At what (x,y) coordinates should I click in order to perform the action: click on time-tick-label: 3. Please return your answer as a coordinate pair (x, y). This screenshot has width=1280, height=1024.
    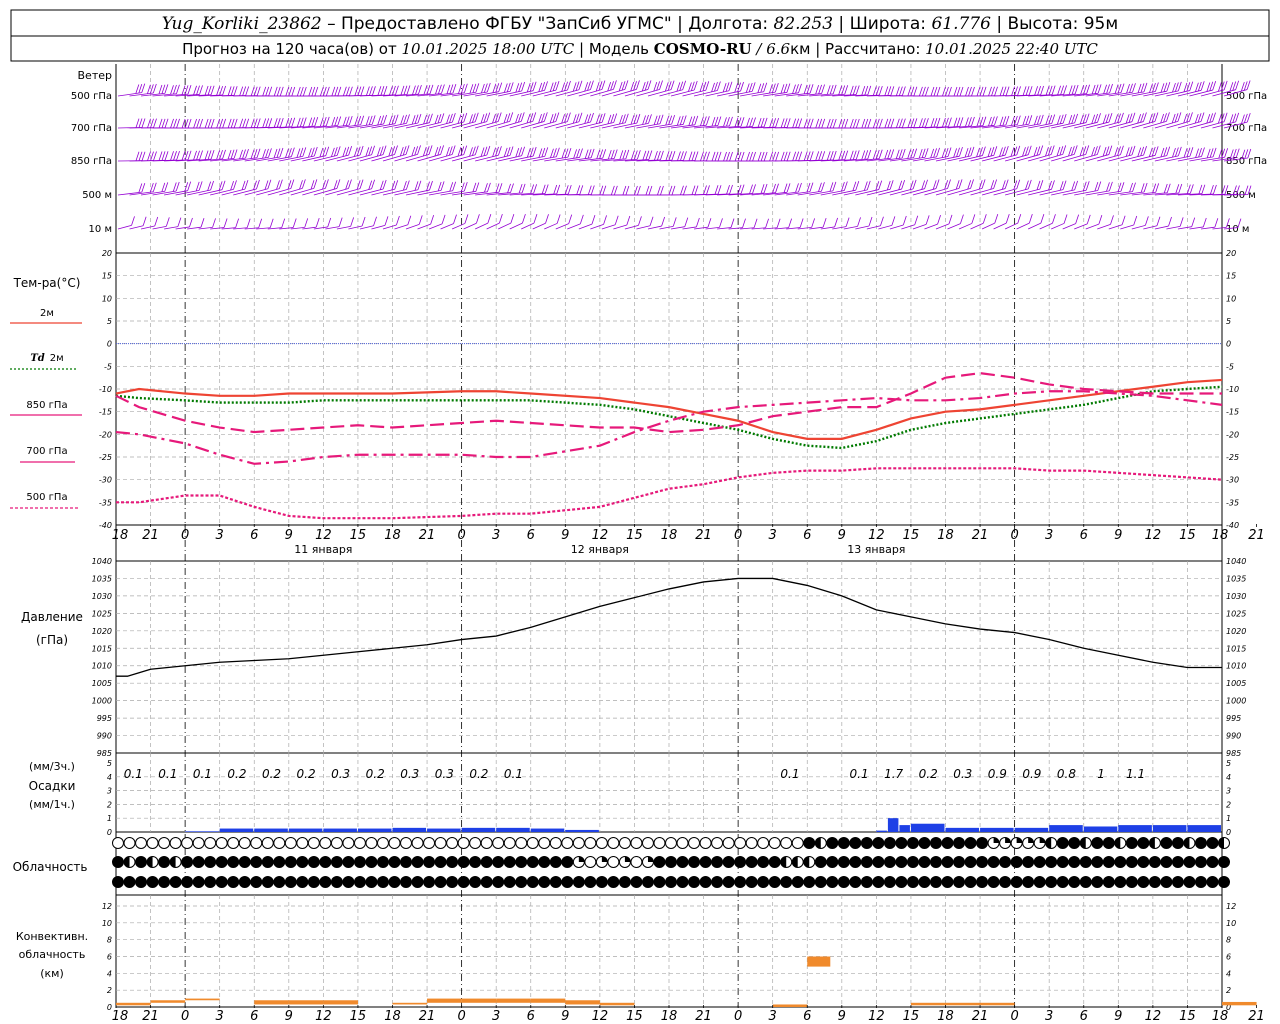
    Looking at the image, I should click on (496, 1016).